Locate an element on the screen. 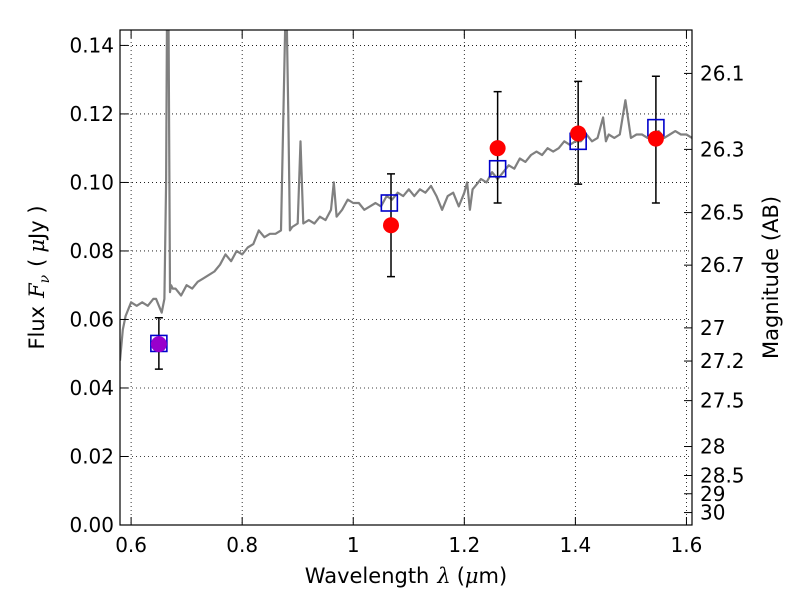  x-tick-label: 1.2 is located at coordinates (464, 545).